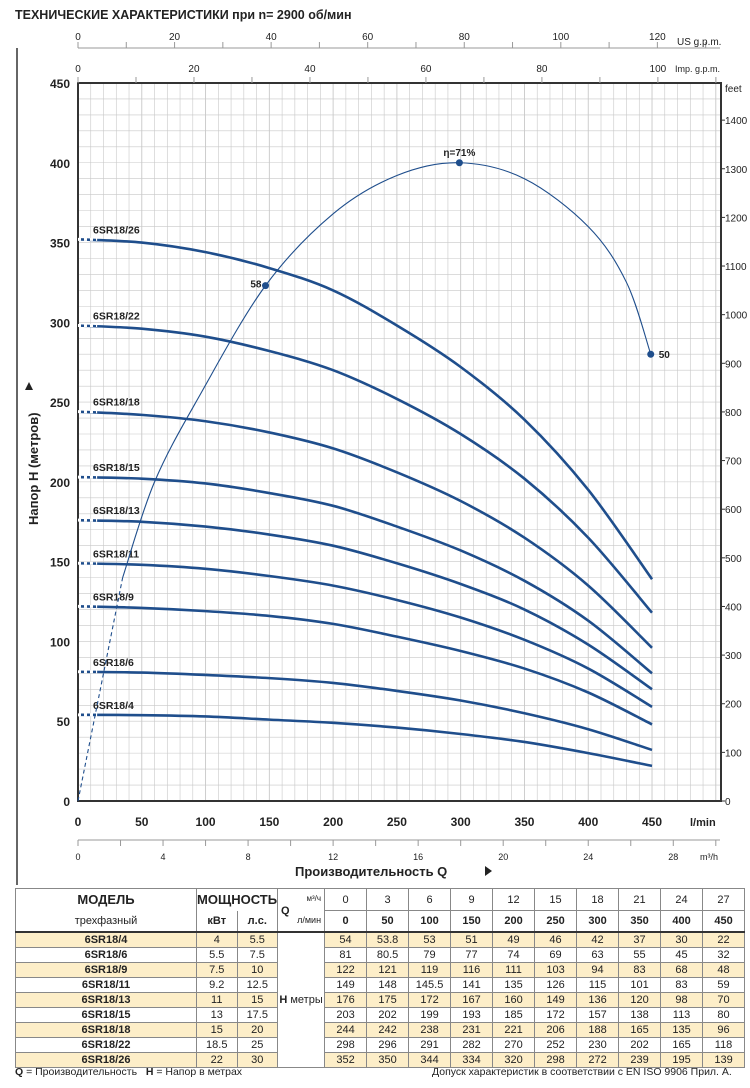 This screenshot has width=750, height=1088. Describe the element at coordinates (100, 689) in the screenshot. I see `efficiency-curve-dashed` at that location.